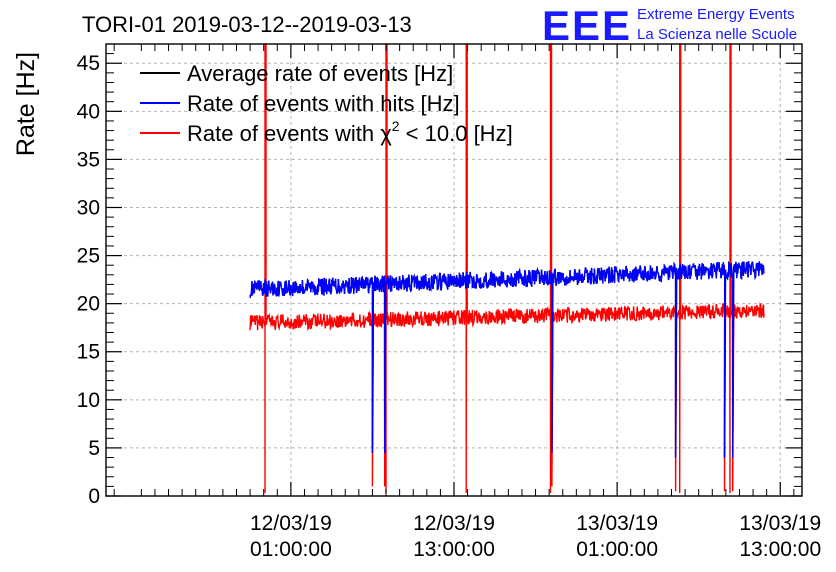 This screenshot has height=572, width=836. What do you see at coordinates (88, 304) in the screenshot?
I see `y-tick-label: 20` at bounding box center [88, 304].